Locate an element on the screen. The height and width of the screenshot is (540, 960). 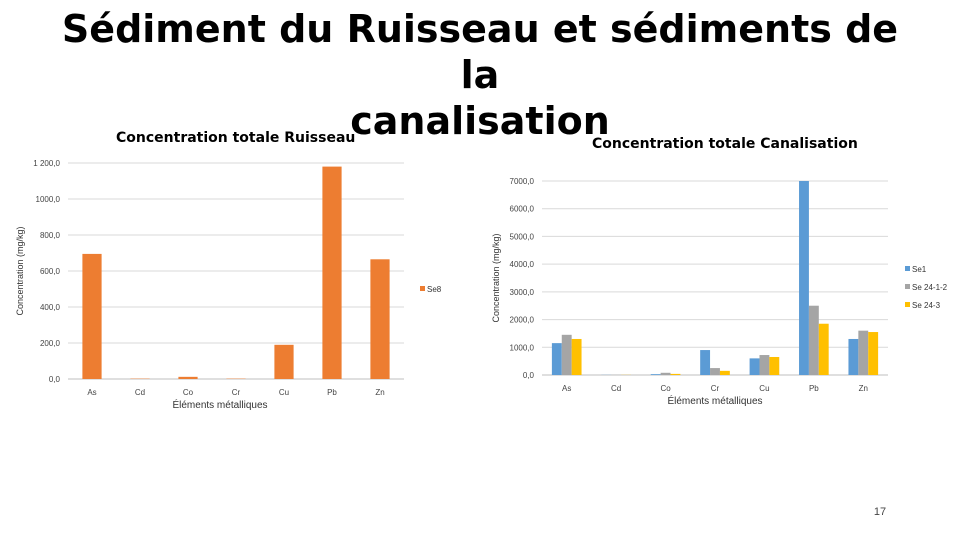
bar-se-24-1-2-cu is located at coordinates (764, 365).